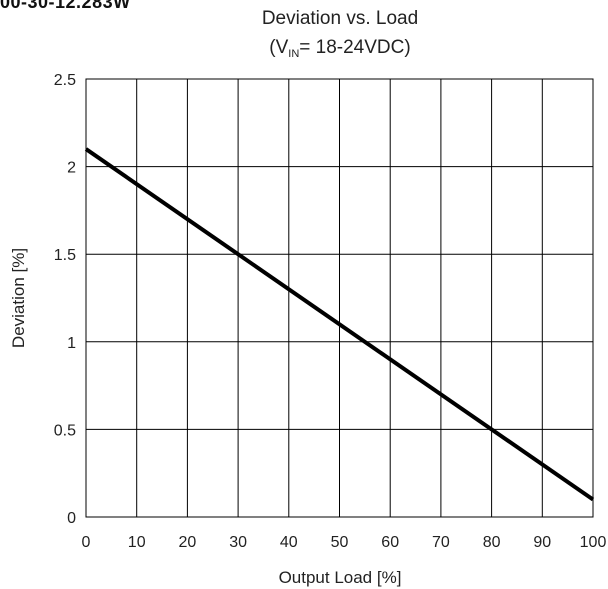 The image size is (608, 589). I want to click on y-tick-label: 2, so click(71, 168).